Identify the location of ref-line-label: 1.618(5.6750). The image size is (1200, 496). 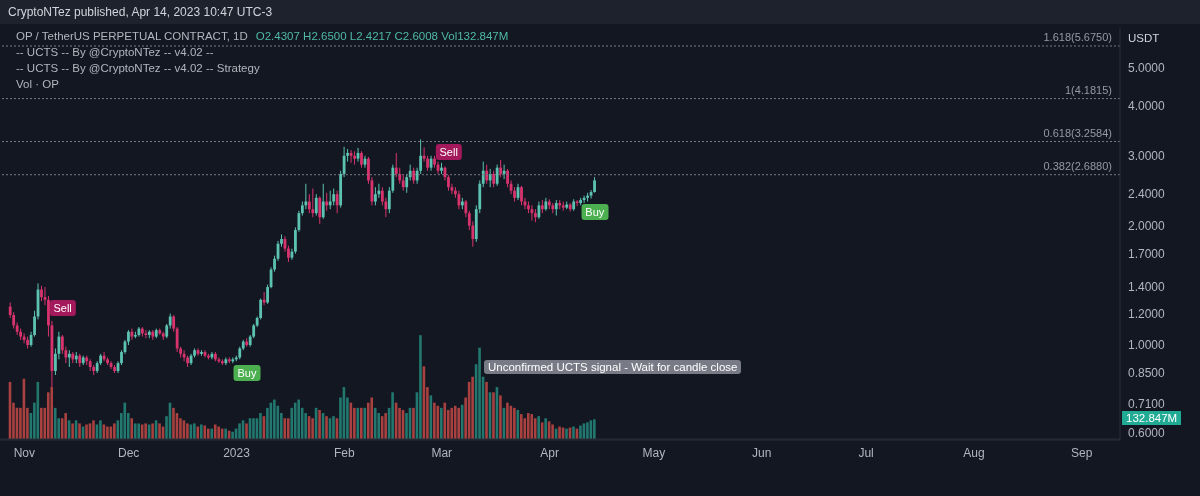
(1077, 36).